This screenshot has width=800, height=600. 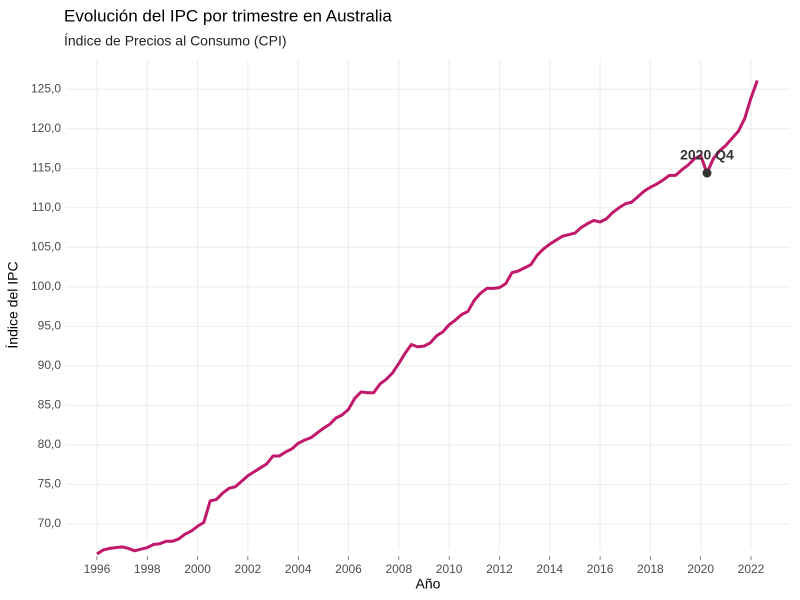 I want to click on x-tick-label: 2006, so click(x=348, y=569).